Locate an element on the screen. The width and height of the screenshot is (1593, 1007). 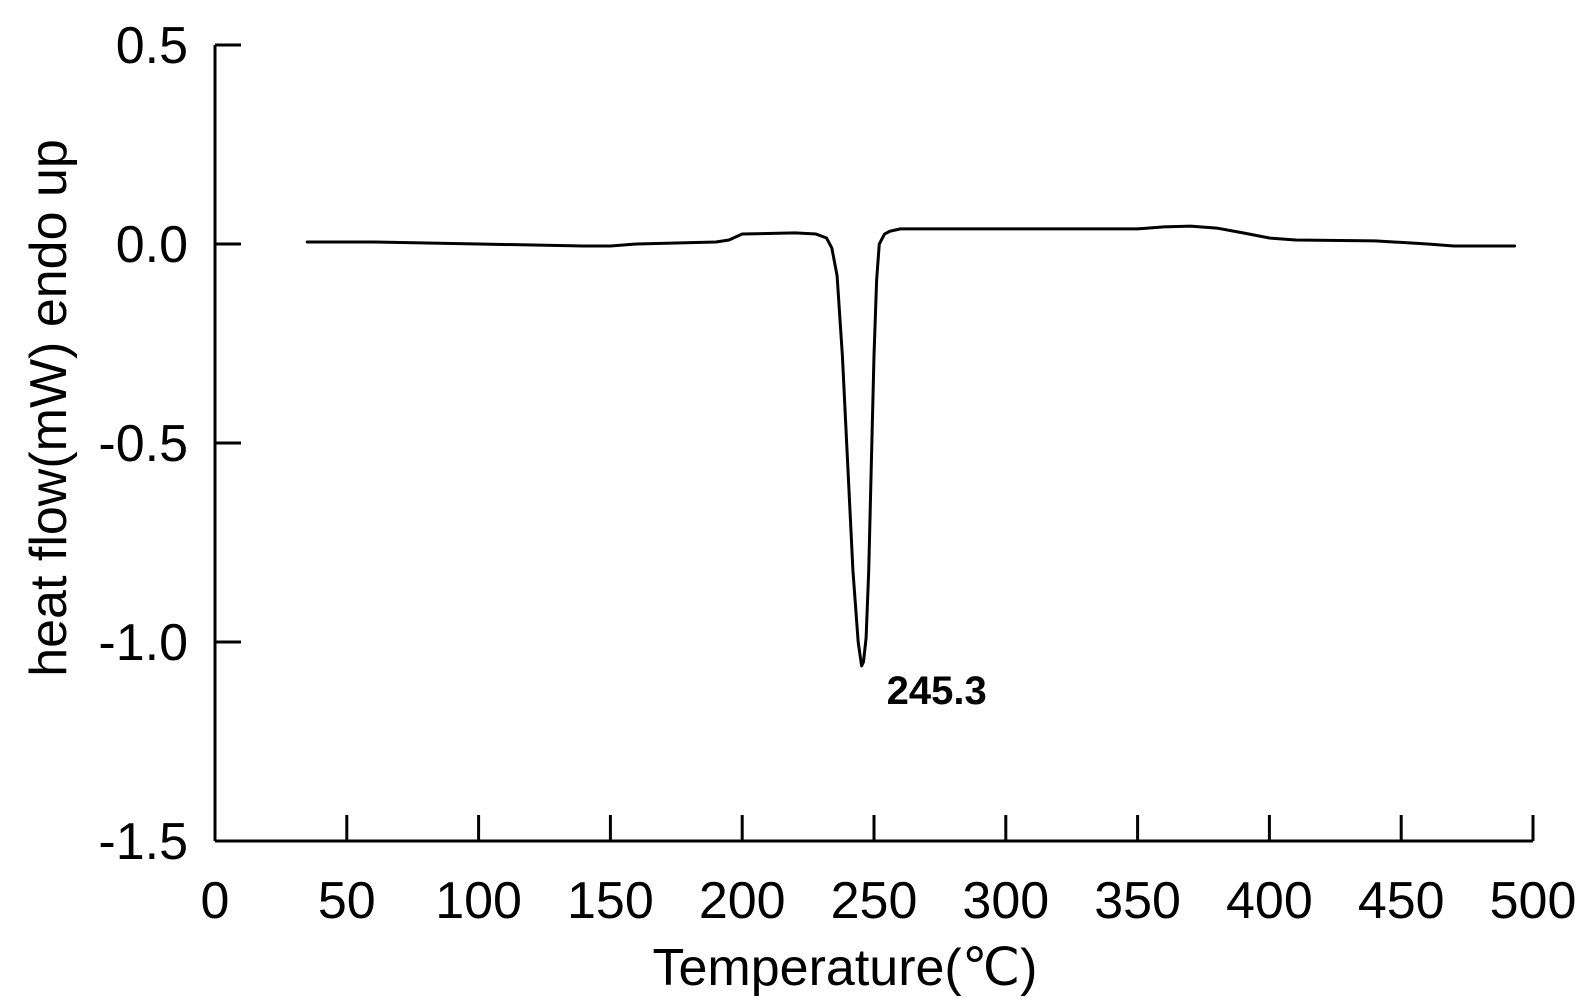
y-tick-label: 0.0 is located at coordinates (152, 245).